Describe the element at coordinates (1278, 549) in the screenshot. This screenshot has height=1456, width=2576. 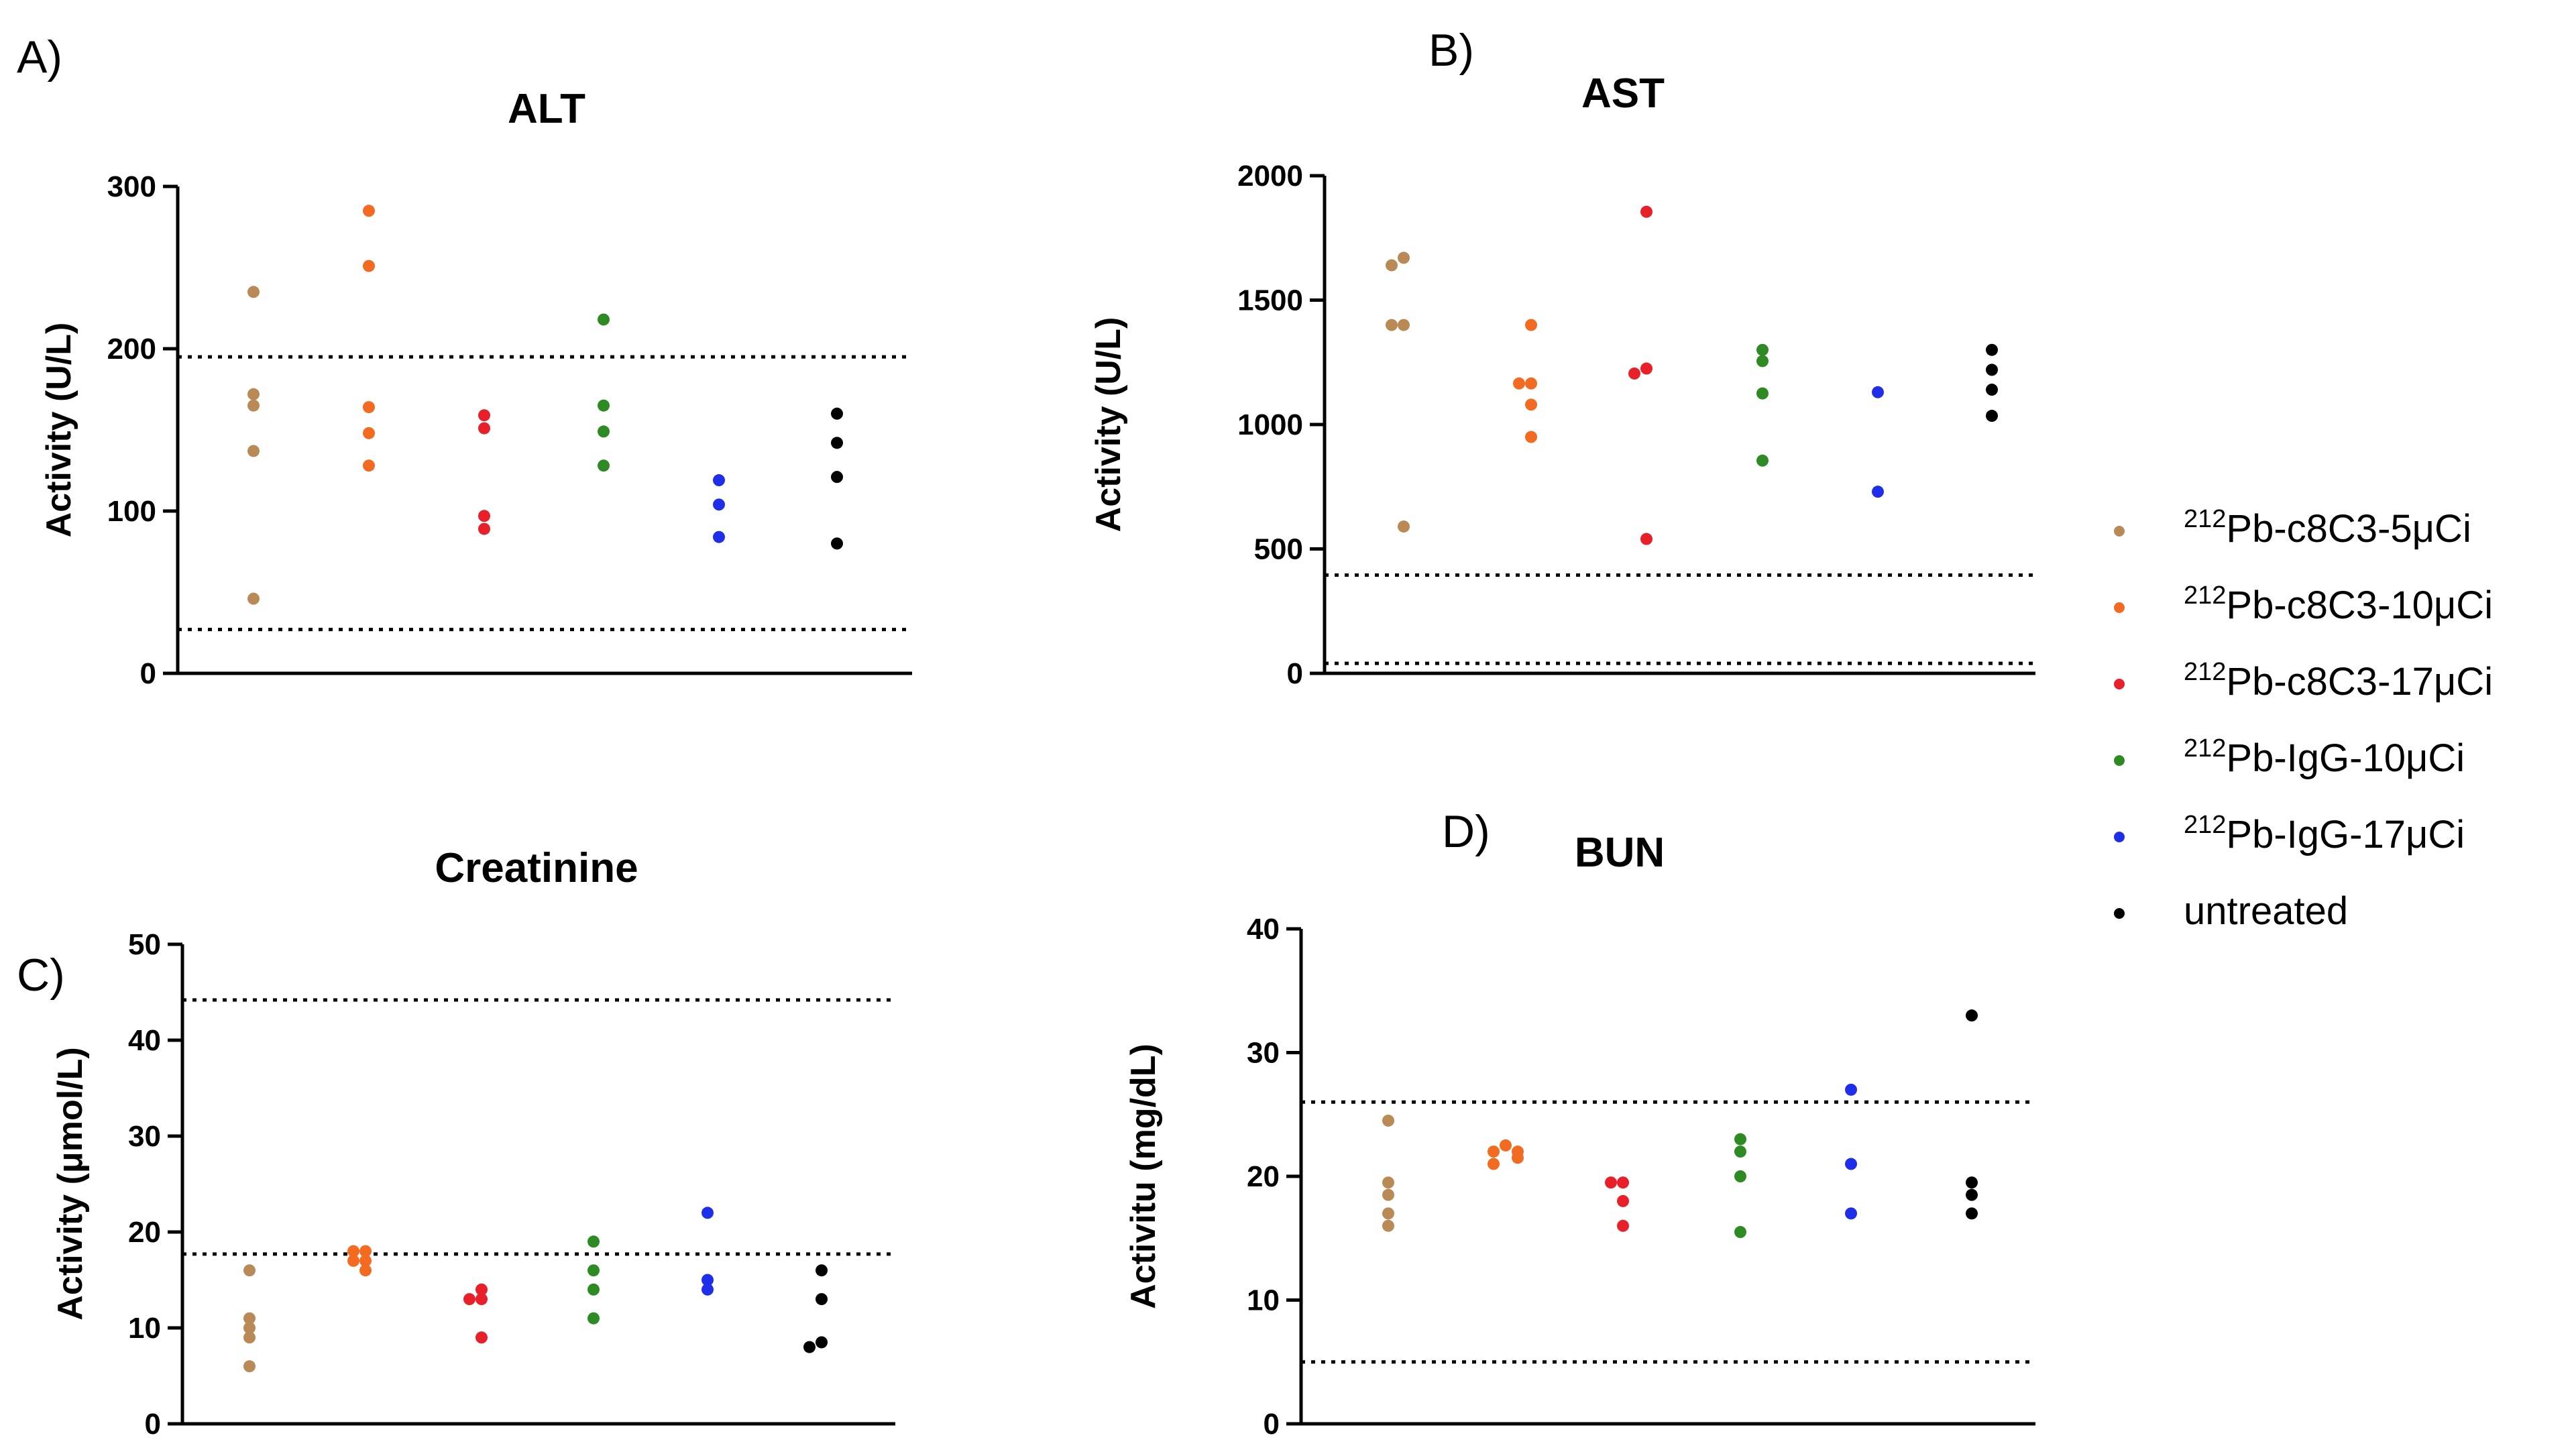
I see `y-tick-label: 500` at that location.